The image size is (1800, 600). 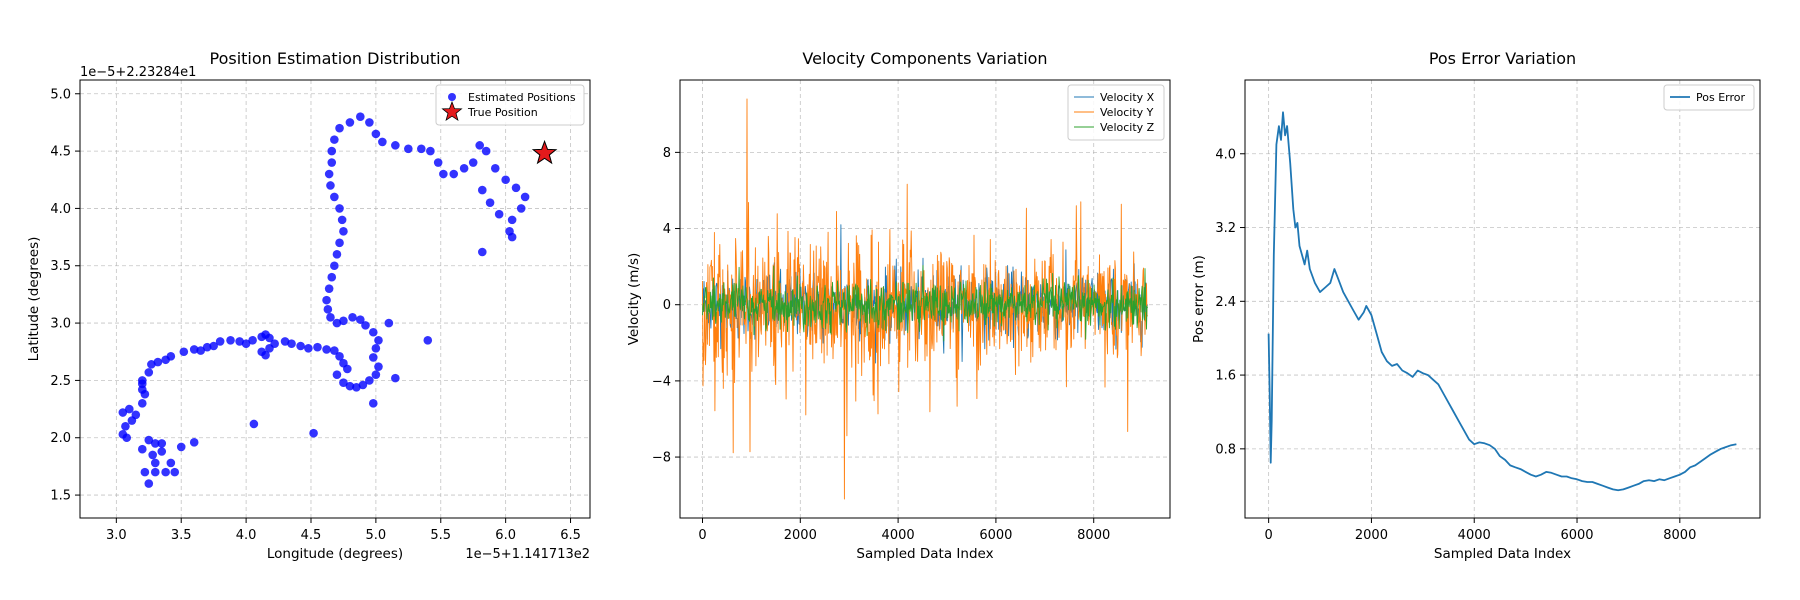 What do you see at coordinates (667, 305) in the screenshot?
I see `y-tick-label: 0` at bounding box center [667, 305].